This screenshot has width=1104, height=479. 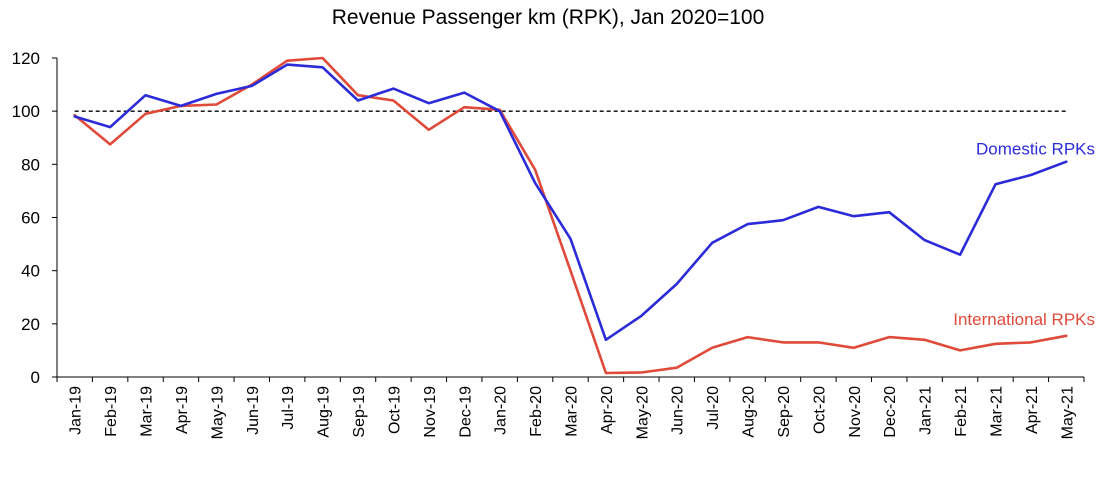 I want to click on x-tick-label: Dec-19, so click(x=465, y=412).